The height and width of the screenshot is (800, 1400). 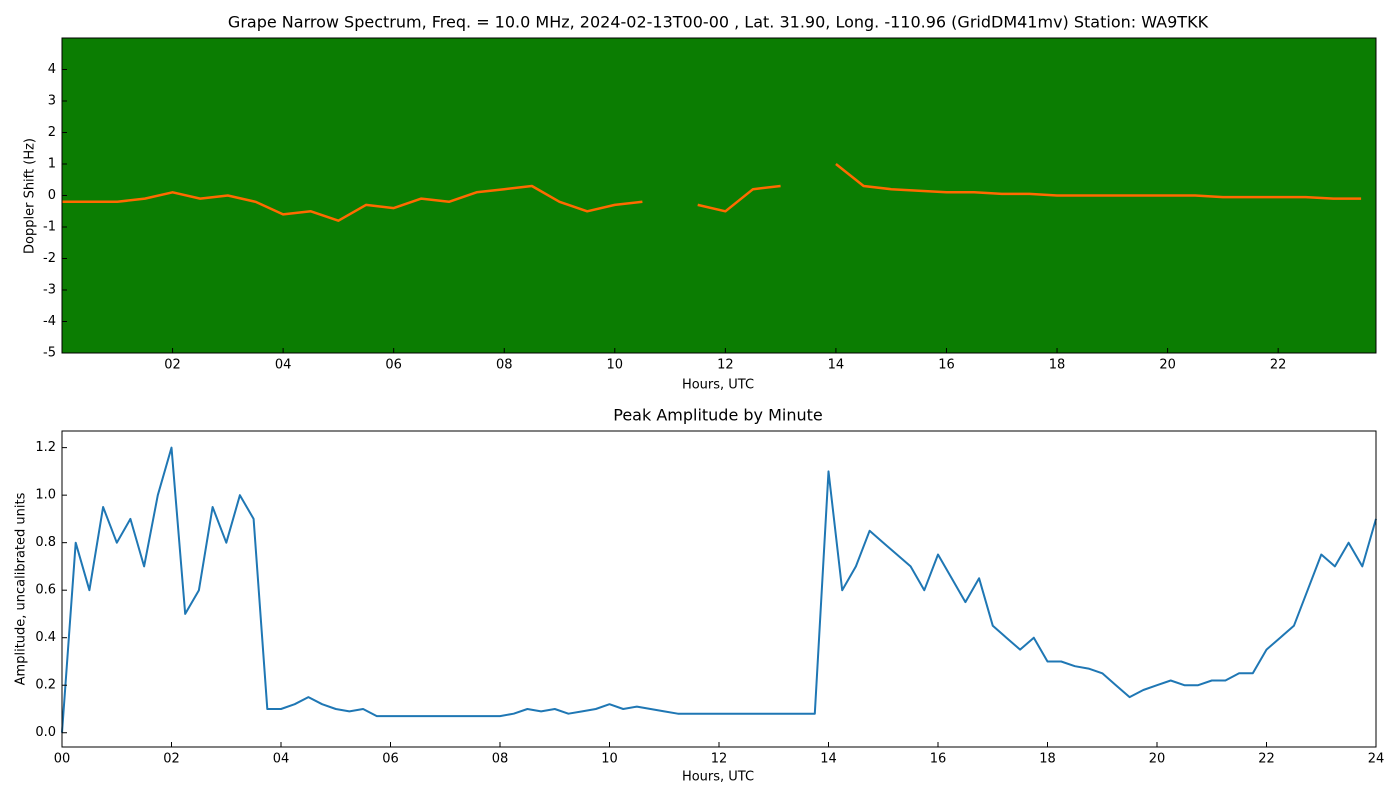 What do you see at coordinates (52, 101) in the screenshot?
I see `y-tick-label: 3` at bounding box center [52, 101].